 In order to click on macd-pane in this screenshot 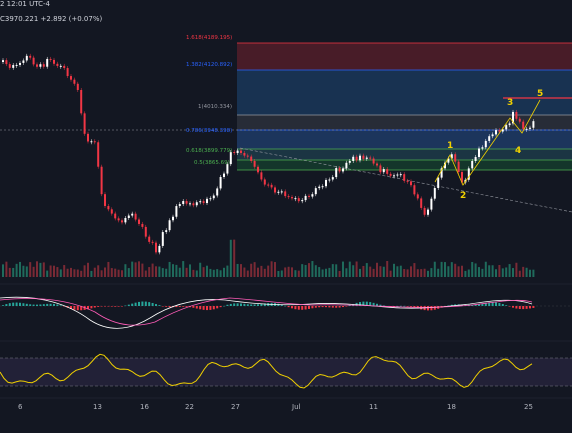, I will do `click(286, 306)`.